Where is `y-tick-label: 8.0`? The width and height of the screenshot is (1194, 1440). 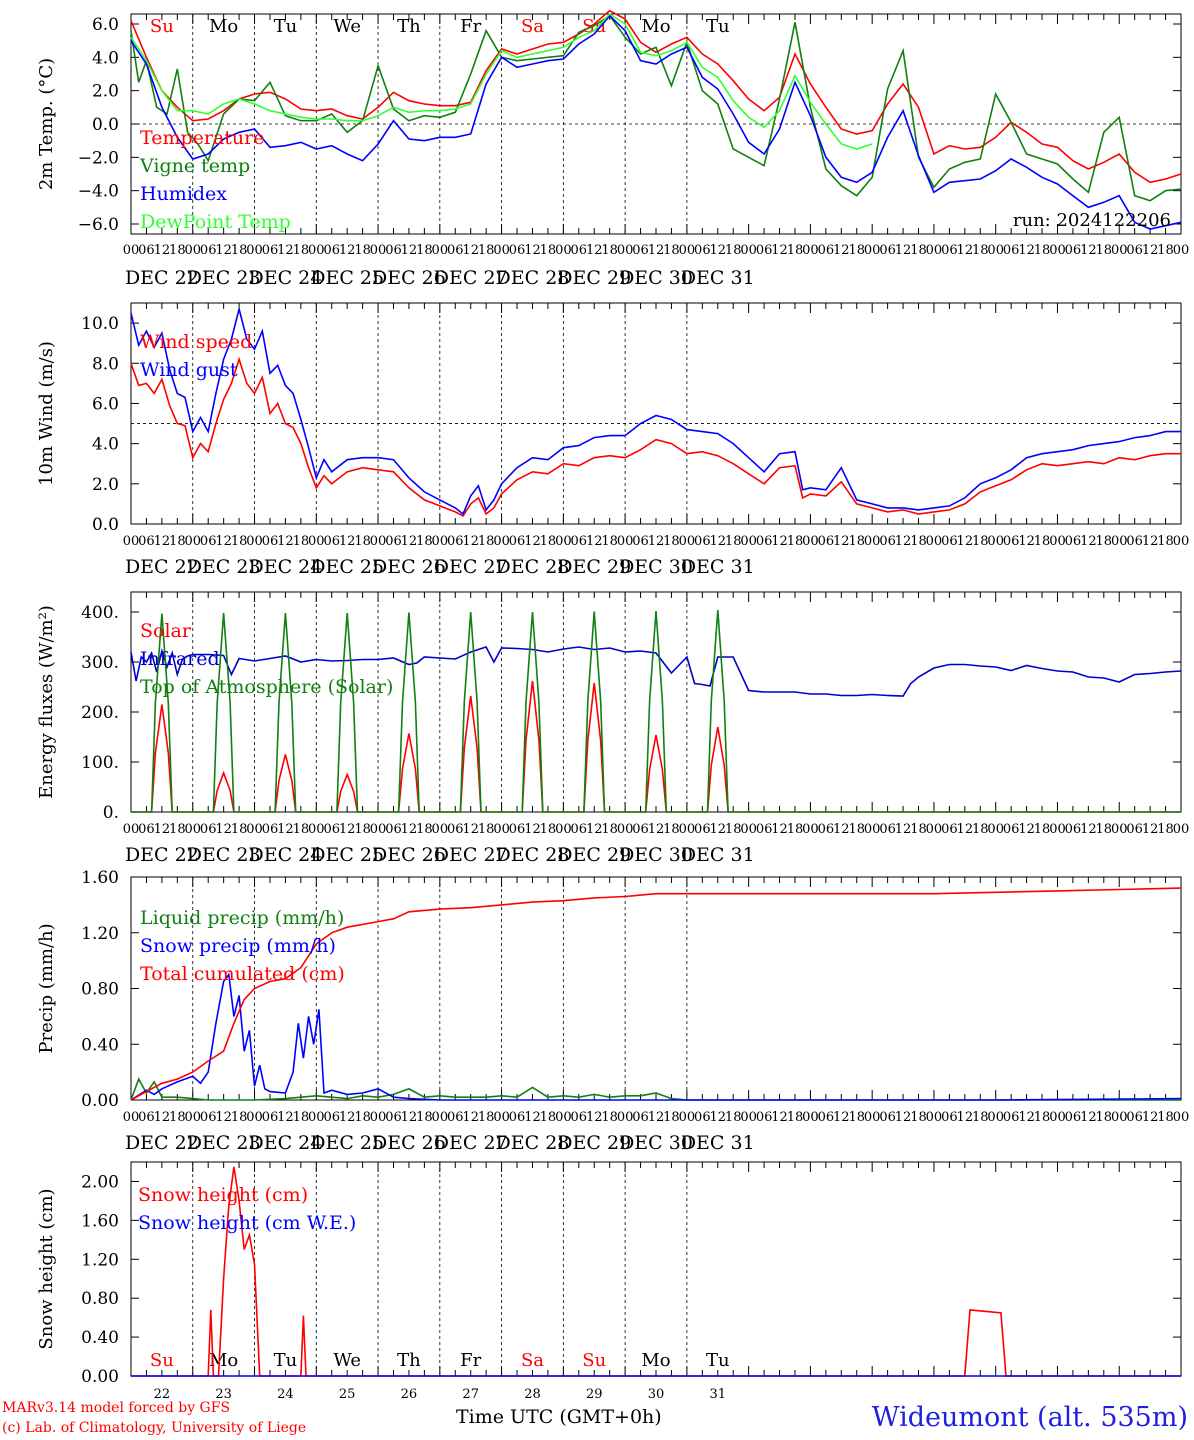
y-tick-label: 8.0 is located at coordinates (105, 364).